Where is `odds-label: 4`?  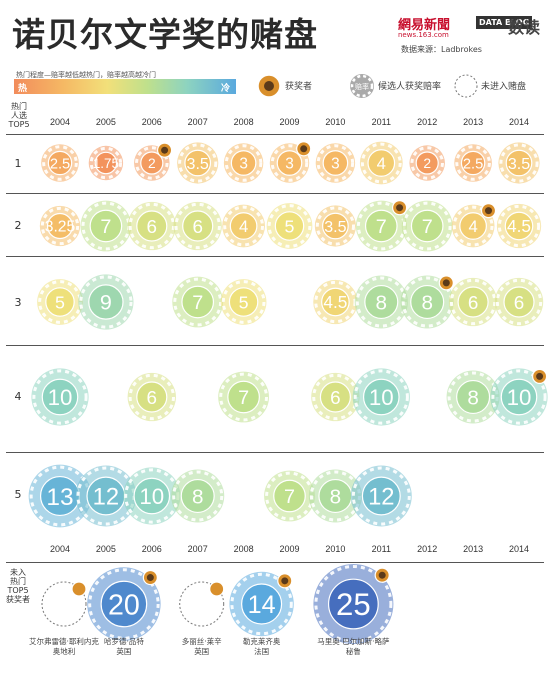 odds-label: 4 is located at coordinates (243, 226).